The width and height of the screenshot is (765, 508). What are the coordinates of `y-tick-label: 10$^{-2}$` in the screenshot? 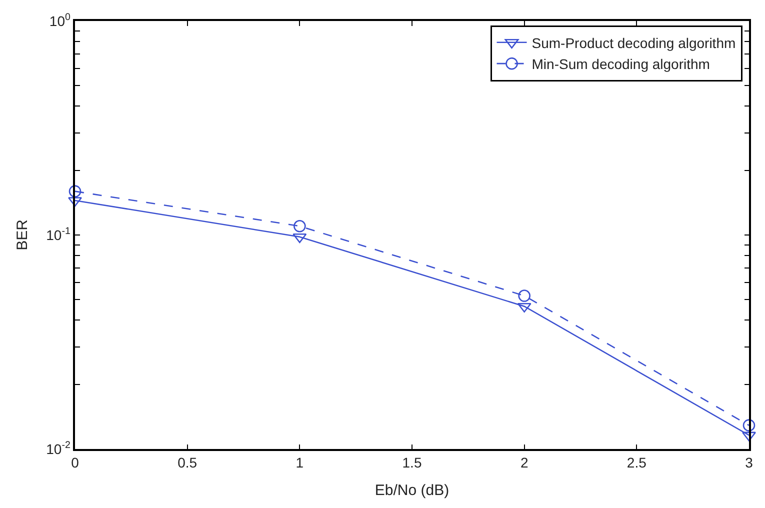 It's located at (58, 448).